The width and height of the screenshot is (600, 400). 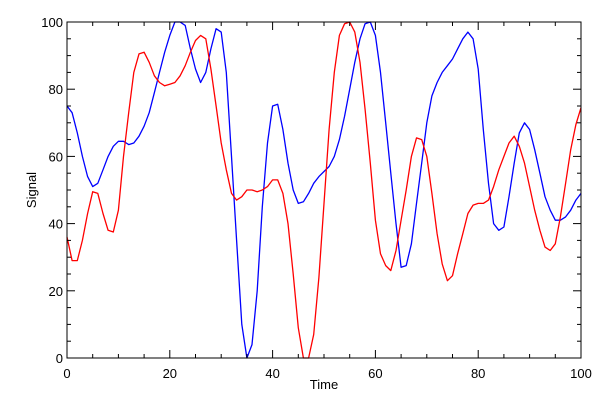 What do you see at coordinates (375, 373) in the screenshot?
I see `x-tick-label: 60` at bounding box center [375, 373].